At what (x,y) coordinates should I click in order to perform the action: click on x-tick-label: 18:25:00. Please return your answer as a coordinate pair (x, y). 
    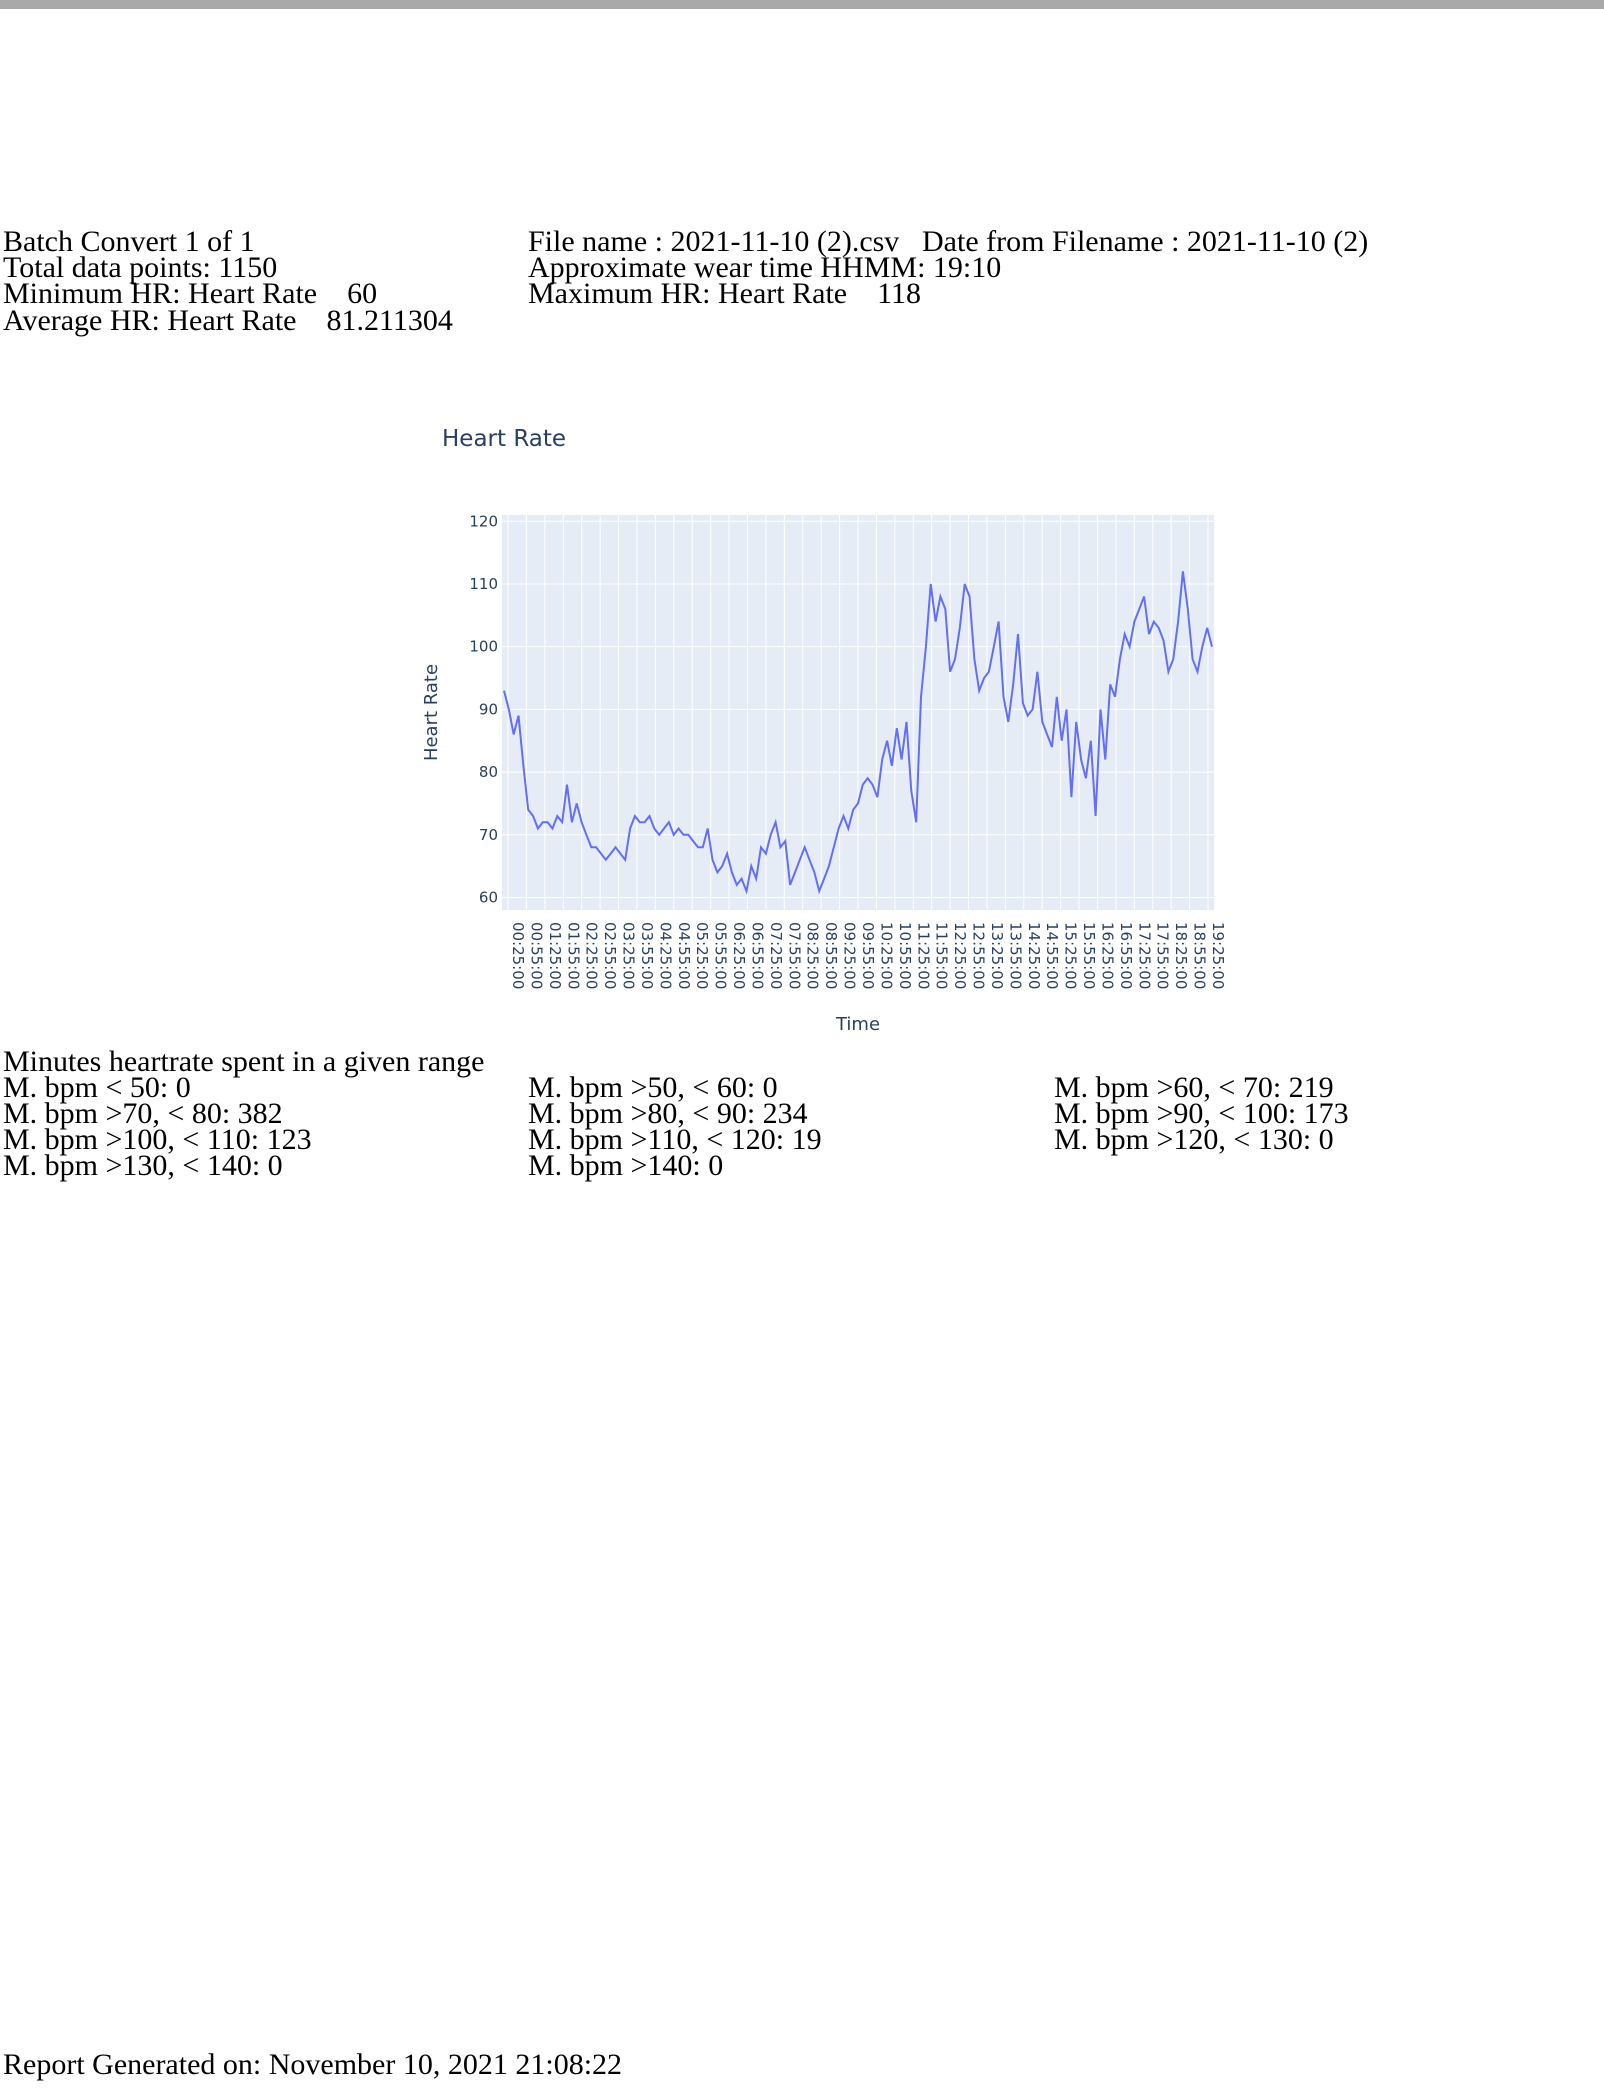
    Looking at the image, I should click on (1181, 955).